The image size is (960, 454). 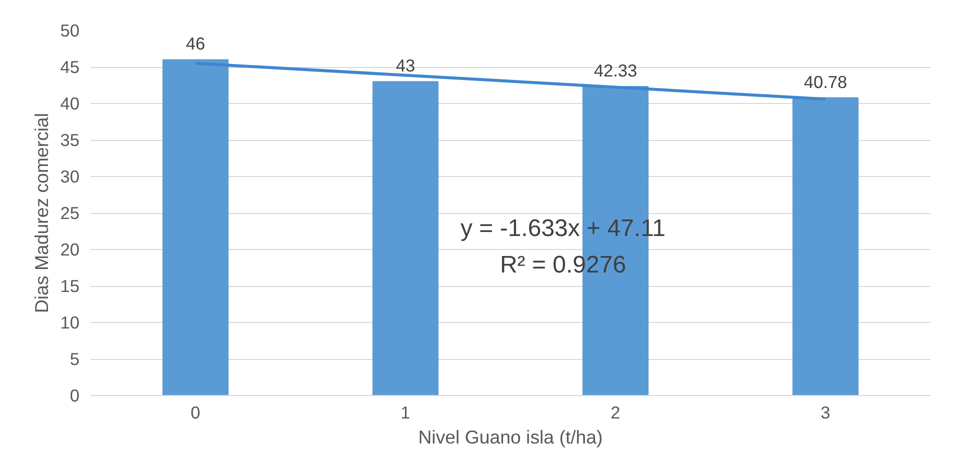 What do you see at coordinates (70, 322) in the screenshot?
I see `y-tick-label: 10` at bounding box center [70, 322].